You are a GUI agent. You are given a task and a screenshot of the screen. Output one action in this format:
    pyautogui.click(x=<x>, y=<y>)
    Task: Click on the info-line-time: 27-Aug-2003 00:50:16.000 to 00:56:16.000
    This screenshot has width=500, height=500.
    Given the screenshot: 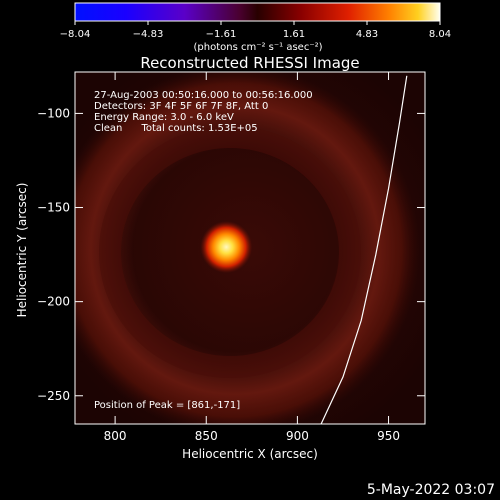 What is the action you would take?
    pyautogui.click(x=203, y=95)
    